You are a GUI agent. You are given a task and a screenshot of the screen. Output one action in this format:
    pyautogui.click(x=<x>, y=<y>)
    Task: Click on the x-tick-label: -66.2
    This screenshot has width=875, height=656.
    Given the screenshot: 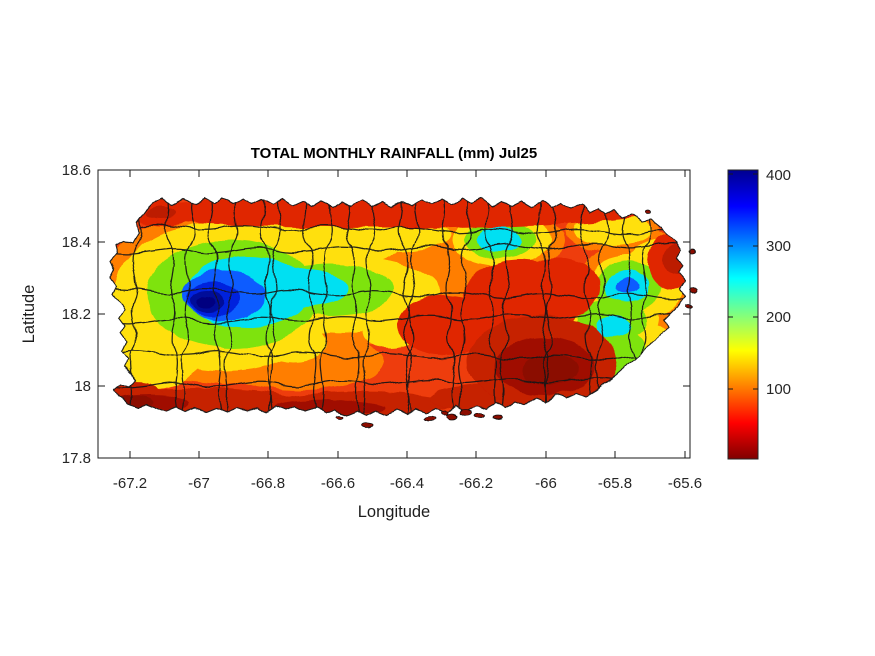 What is the action you would take?
    pyautogui.click(x=476, y=483)
    